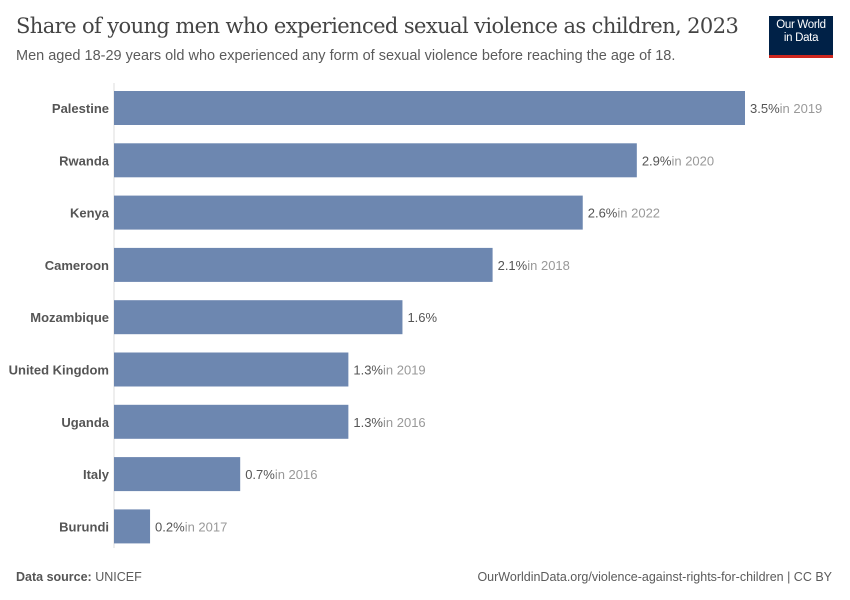 The height and width of the screenshot is (600, 850). Describe the element at coordinates (657, 160) in the screenshot. I see `value-text: 2.9%` at that location.